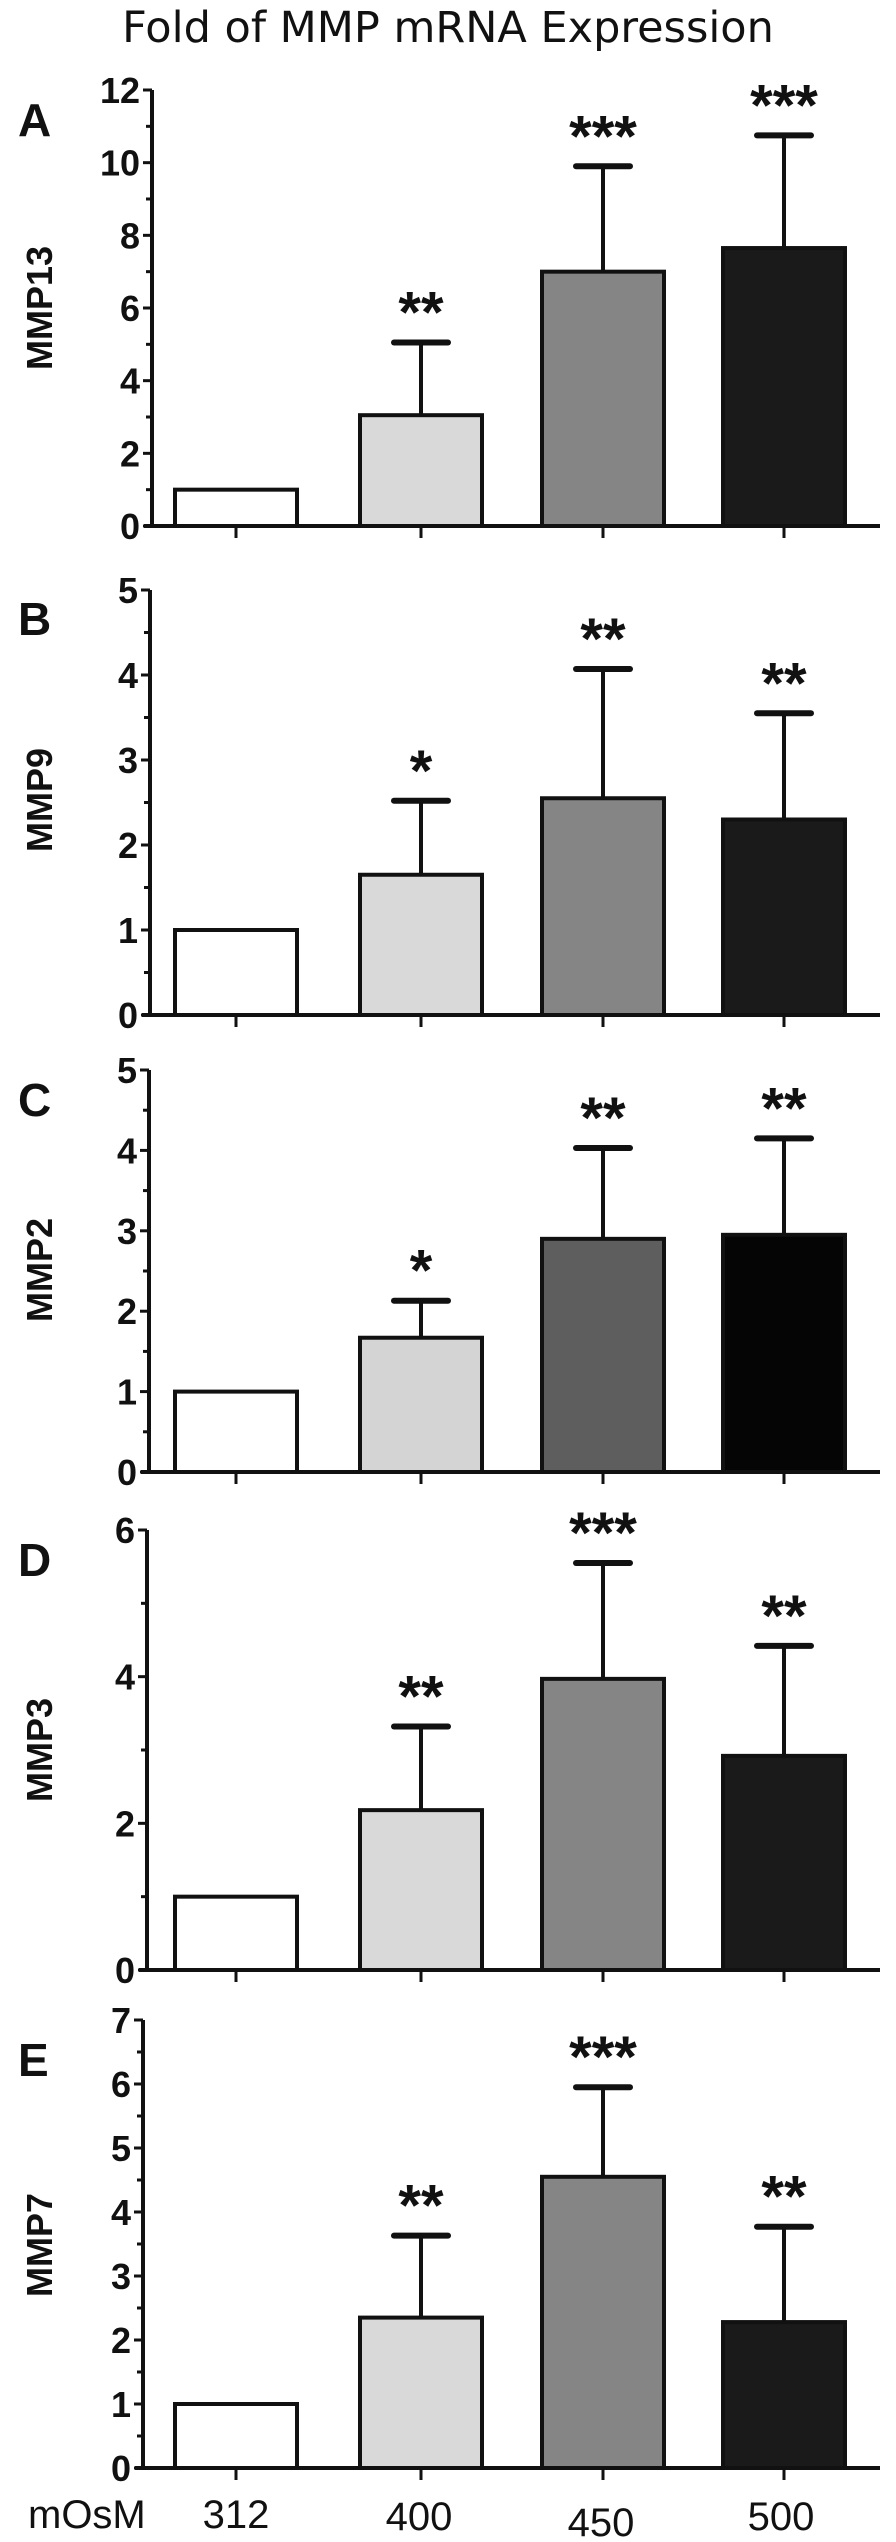 The width and height of the screenshot is (896, 2542). What do you see at coordinates (34, 1100) in the screenshot?
I see `panel-letter: C` at bounding box center [34, 1100].